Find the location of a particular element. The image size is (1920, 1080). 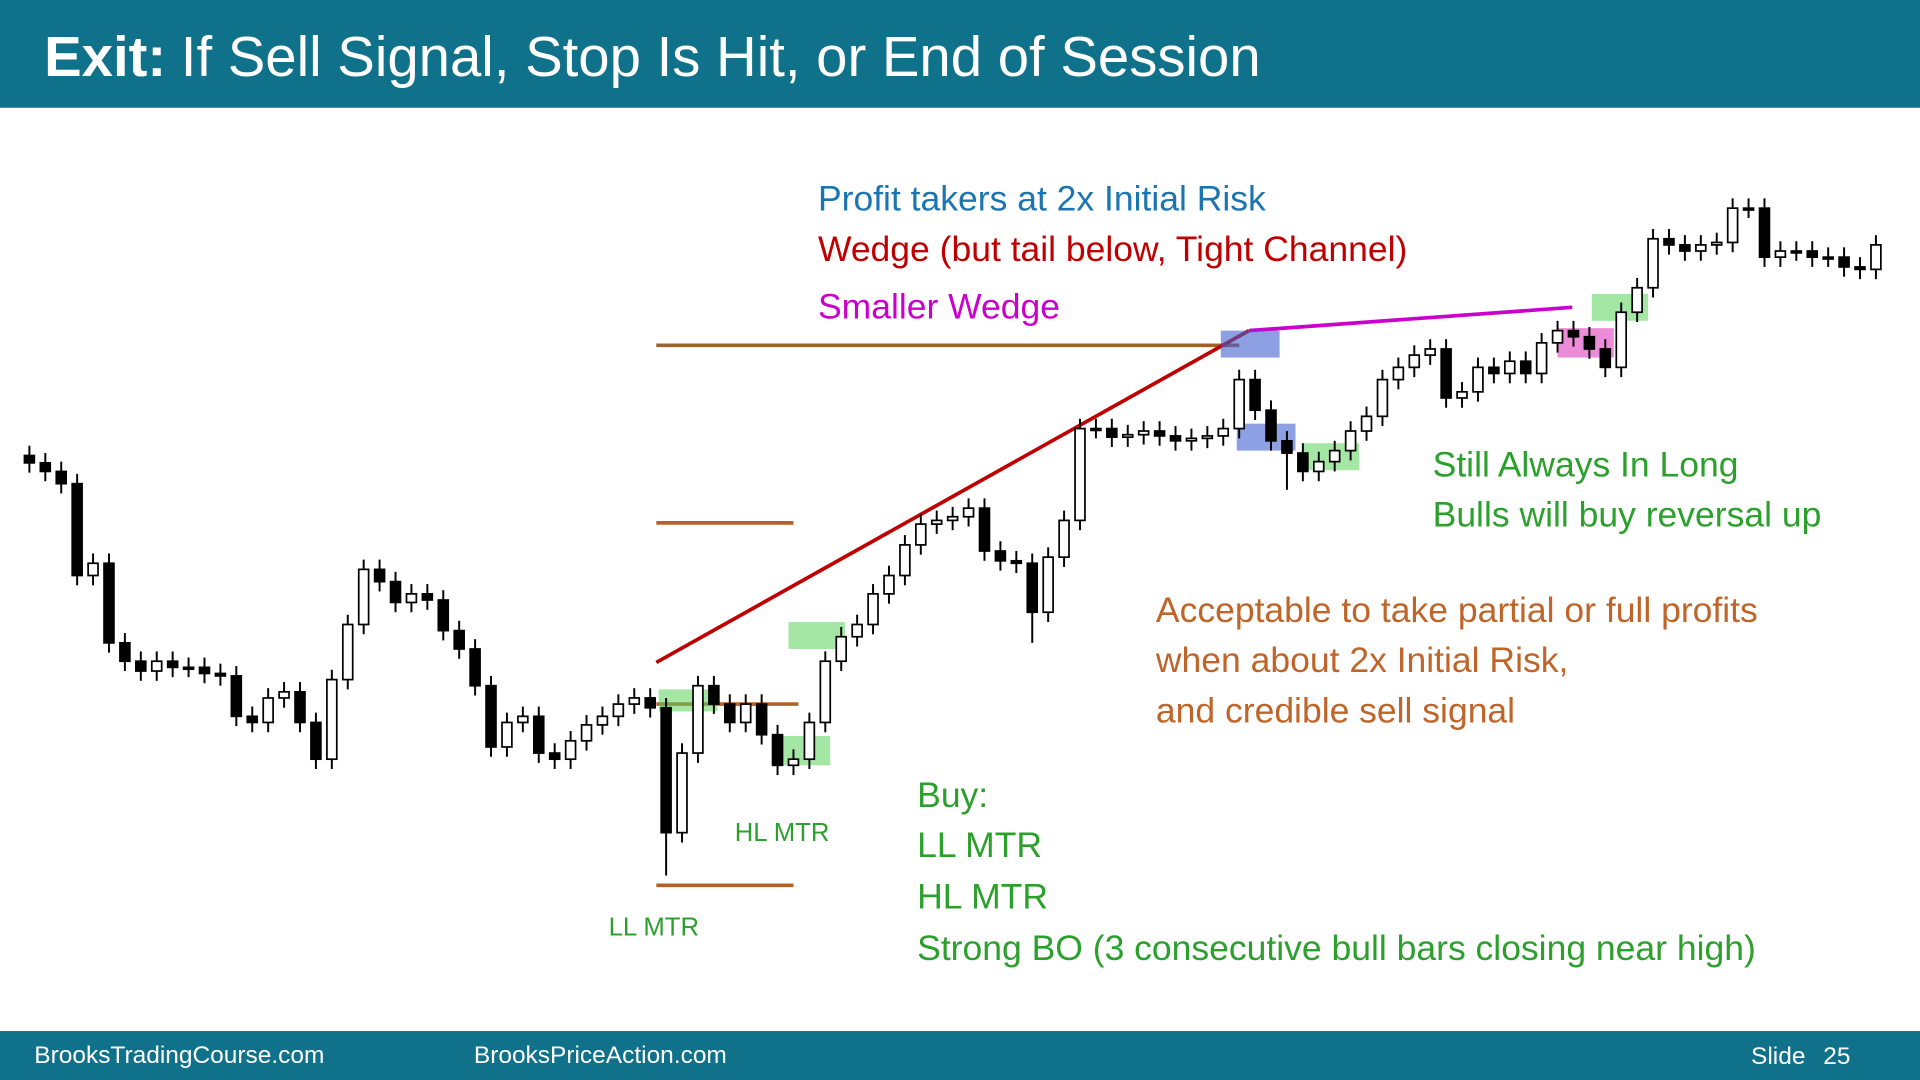

header-bar is located at coordinates (960, 54).